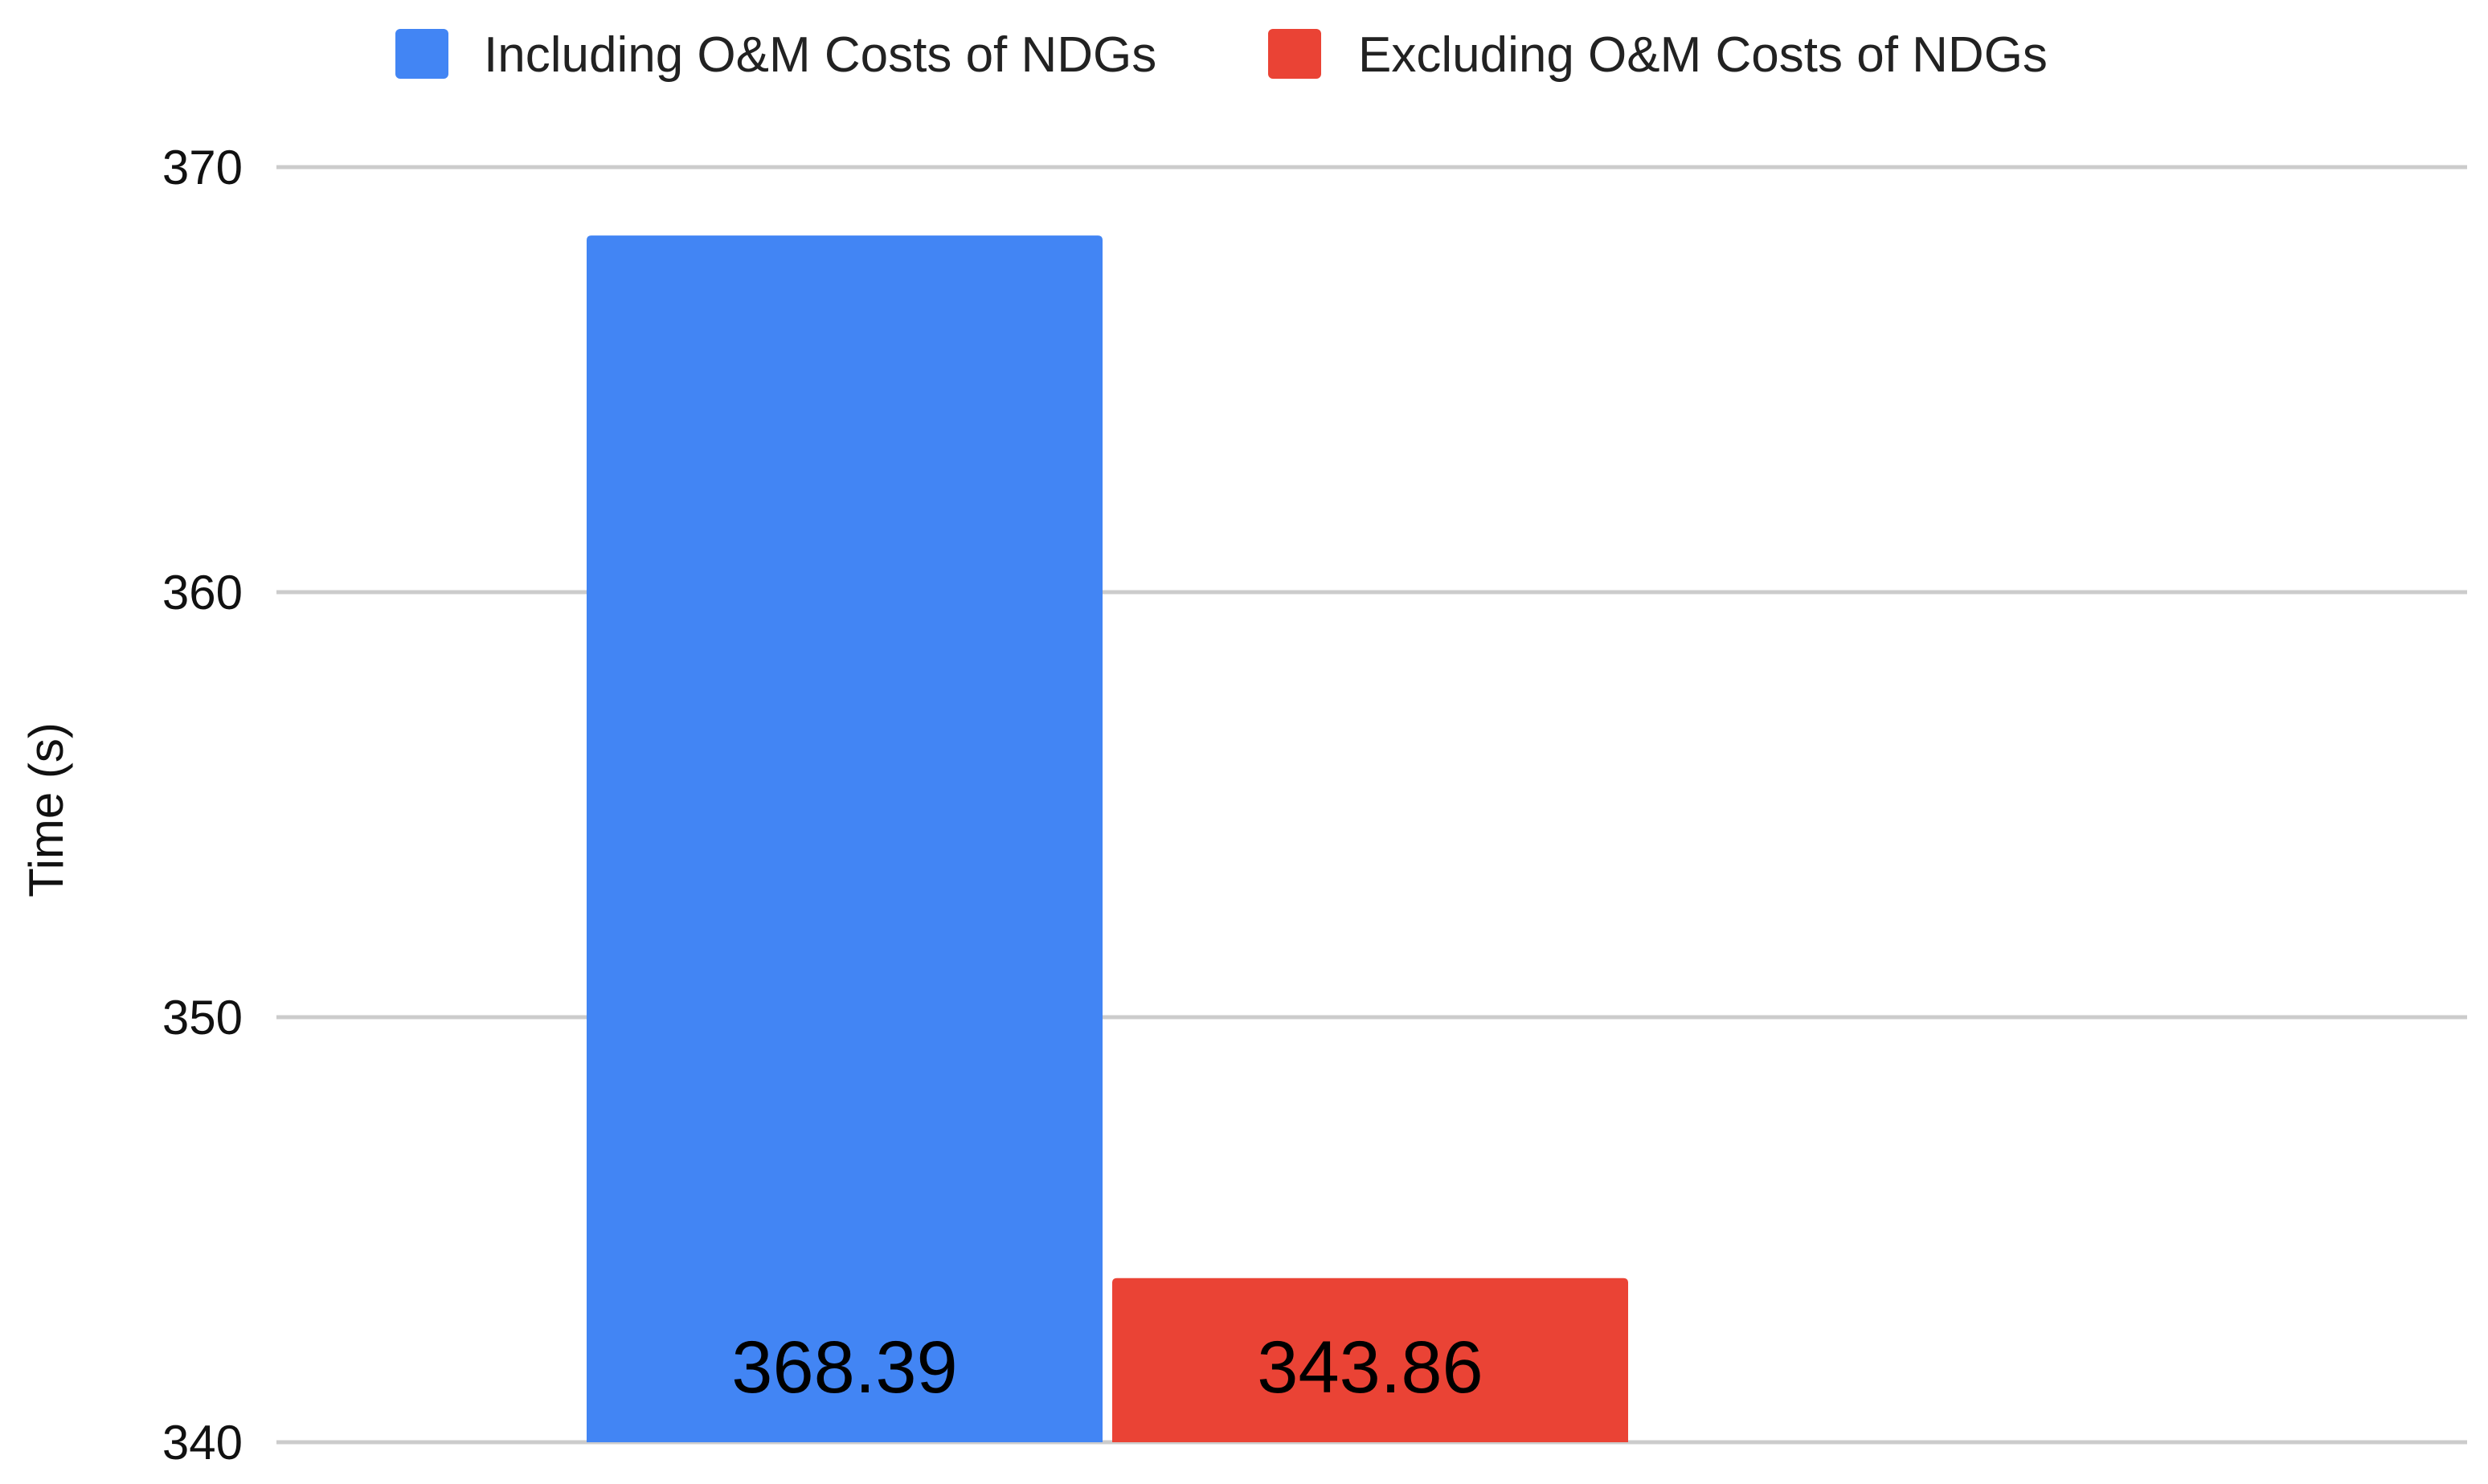  What do you see at coordinates (203, 805) in the screenshot?
I see `y-axis-ticks: 340 350 360 370` at bounding box center [203, 805].